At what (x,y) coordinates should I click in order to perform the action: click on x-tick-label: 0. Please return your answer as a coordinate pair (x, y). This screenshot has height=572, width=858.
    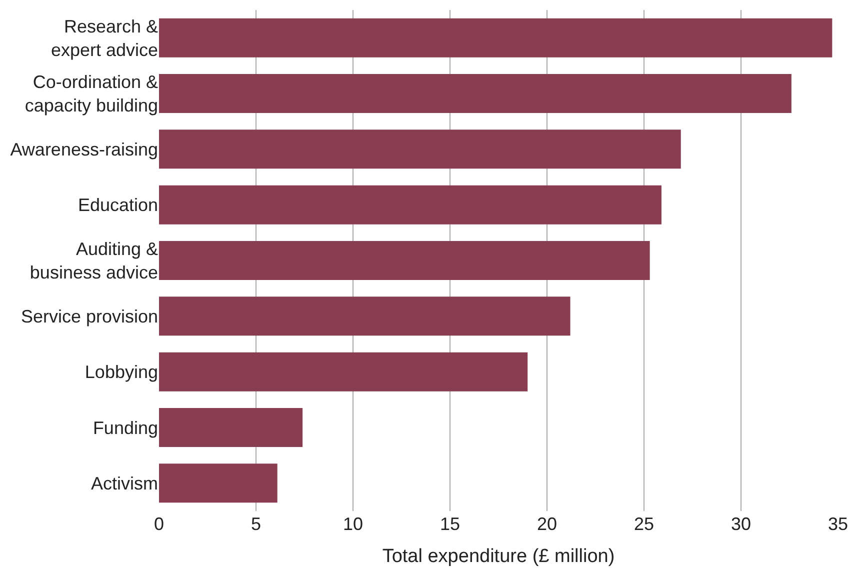
    Looking at the image, I should click on (159, 524).